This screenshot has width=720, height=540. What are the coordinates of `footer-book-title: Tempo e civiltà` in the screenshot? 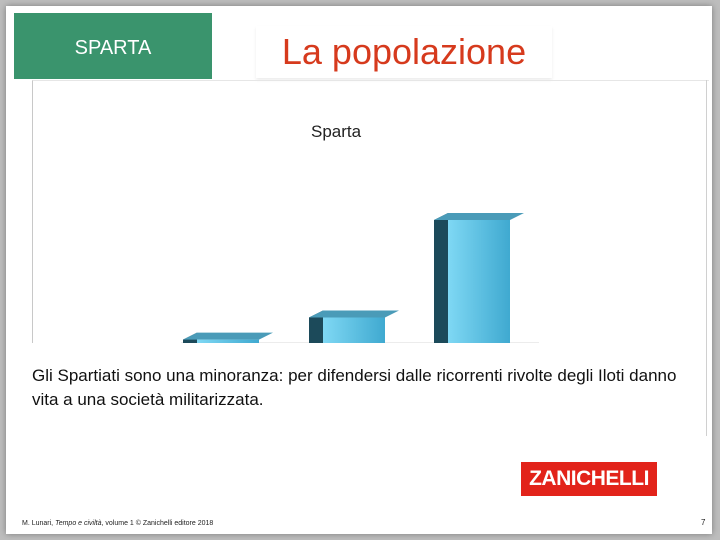 It's located at (78, 523).